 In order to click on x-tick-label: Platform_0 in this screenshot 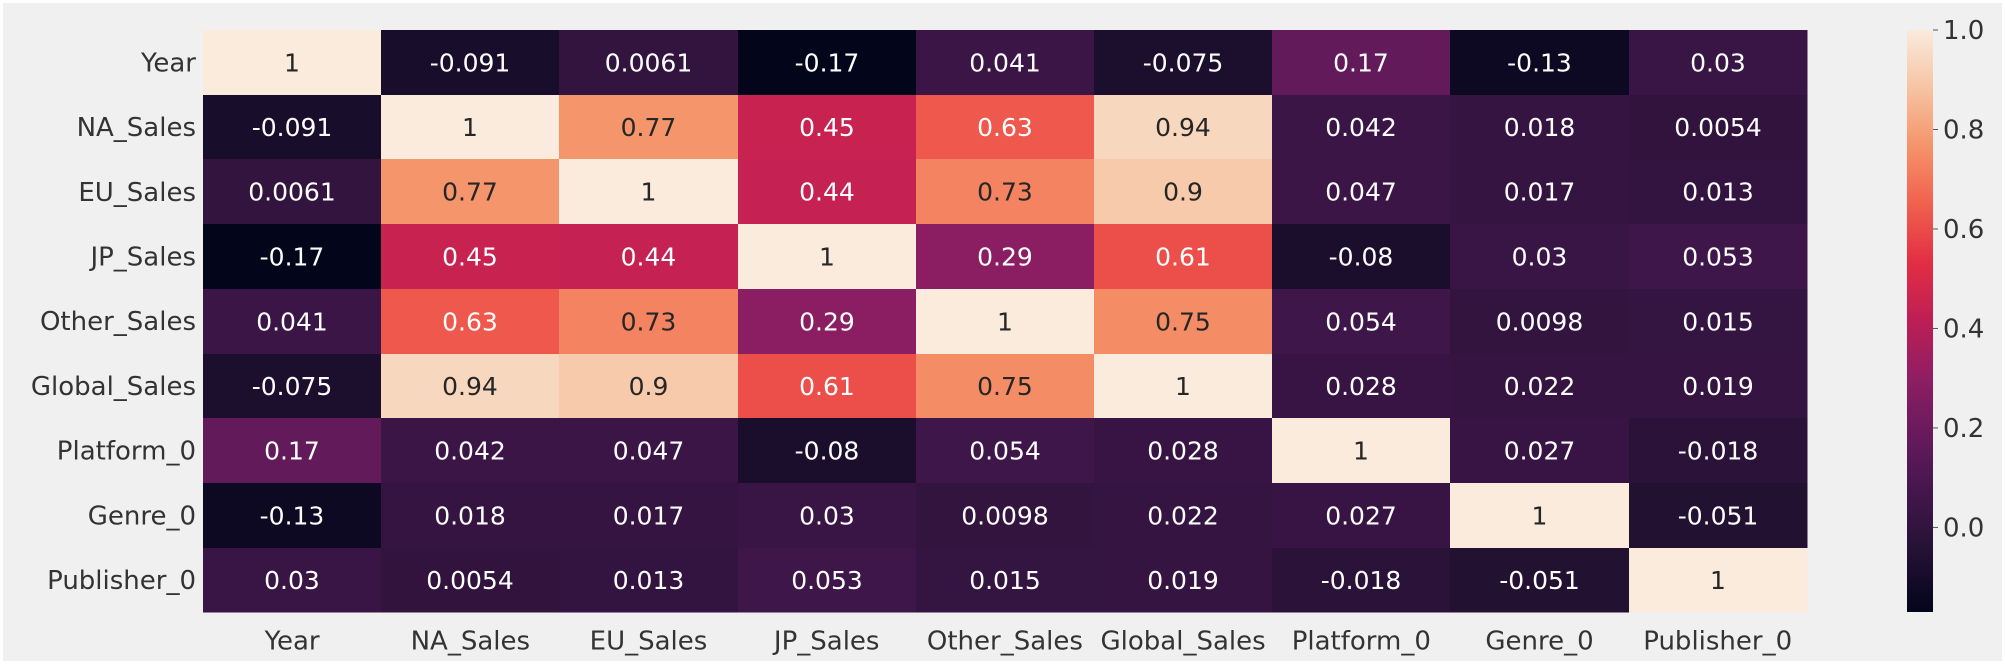, I will do `click(1361, 641)`.